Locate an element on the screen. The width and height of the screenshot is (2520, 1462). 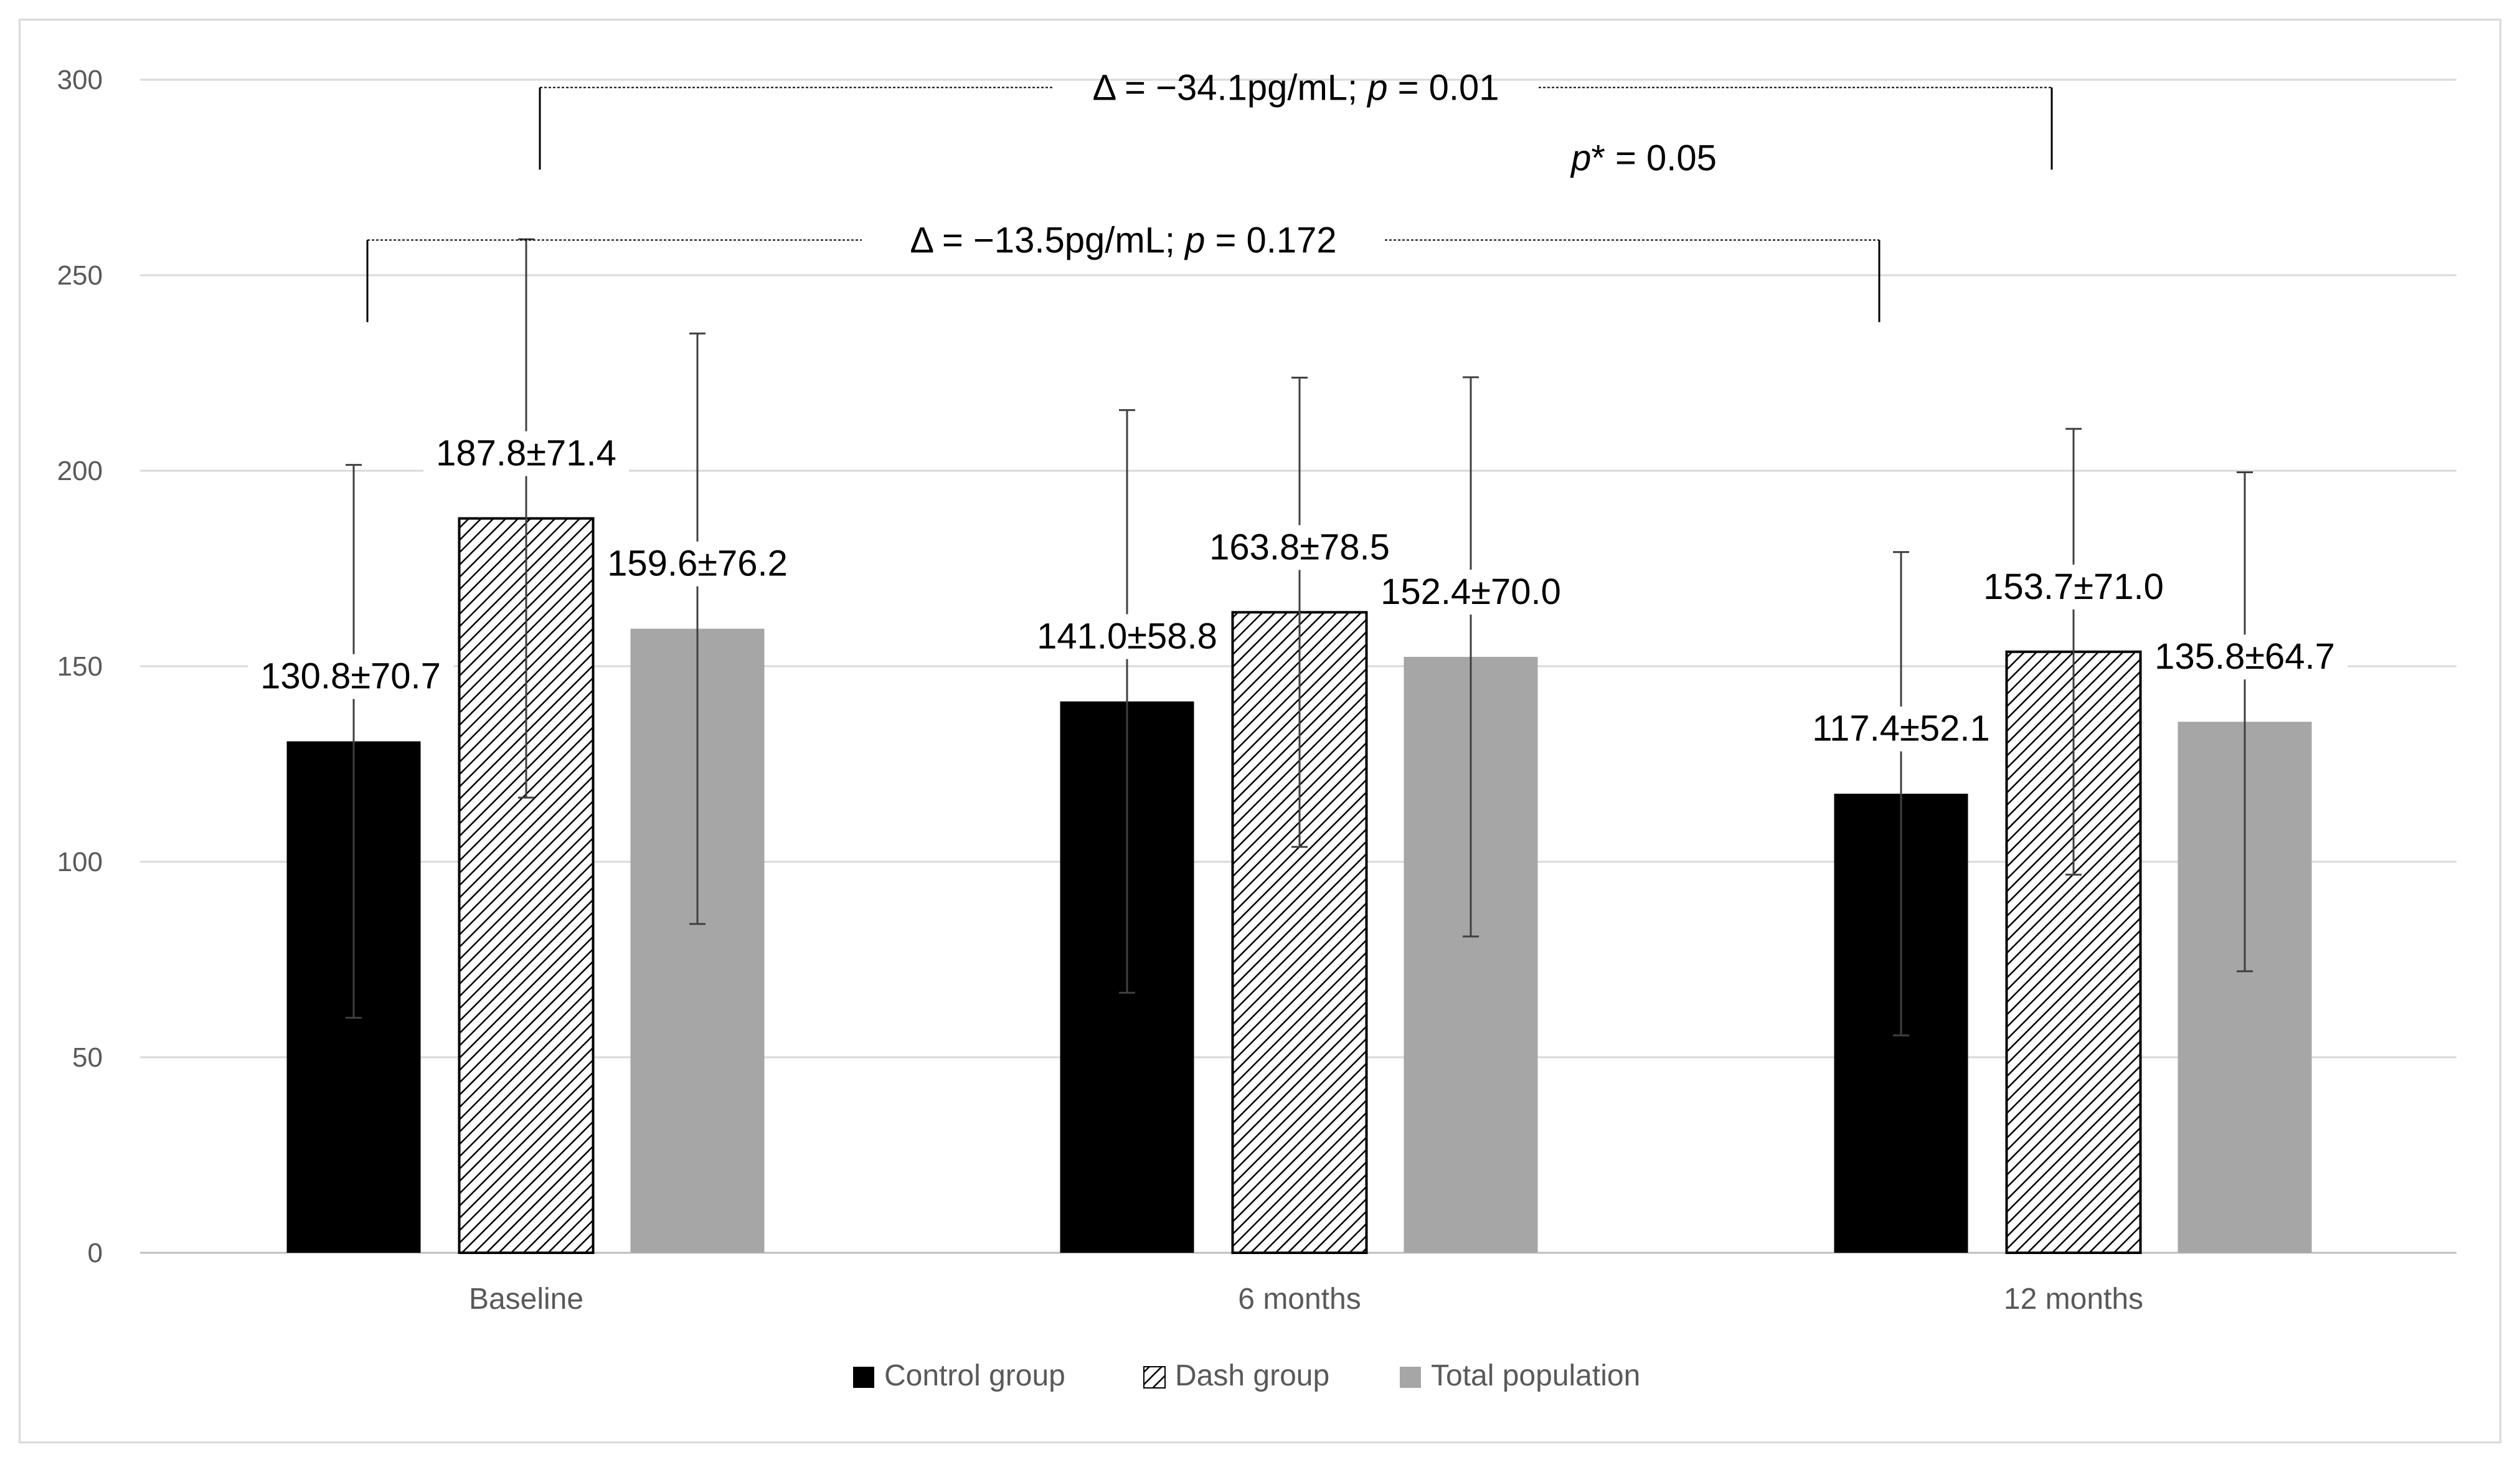
category-label: Baseline is located at coordinates (526, 1299).